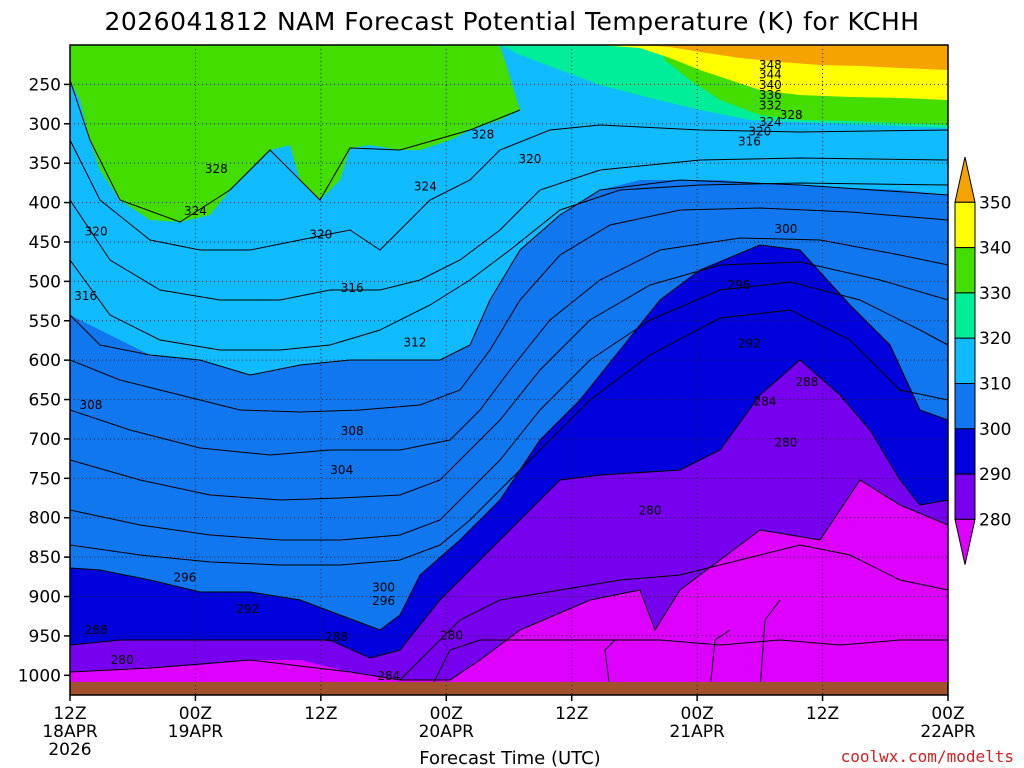 Image resolution: width=1024 pixels, height=768 pixels. What do you see at coordinates (45, 637) in the screenshot?
I see `y-tick-label: 950` at bounding box center [45, 637].